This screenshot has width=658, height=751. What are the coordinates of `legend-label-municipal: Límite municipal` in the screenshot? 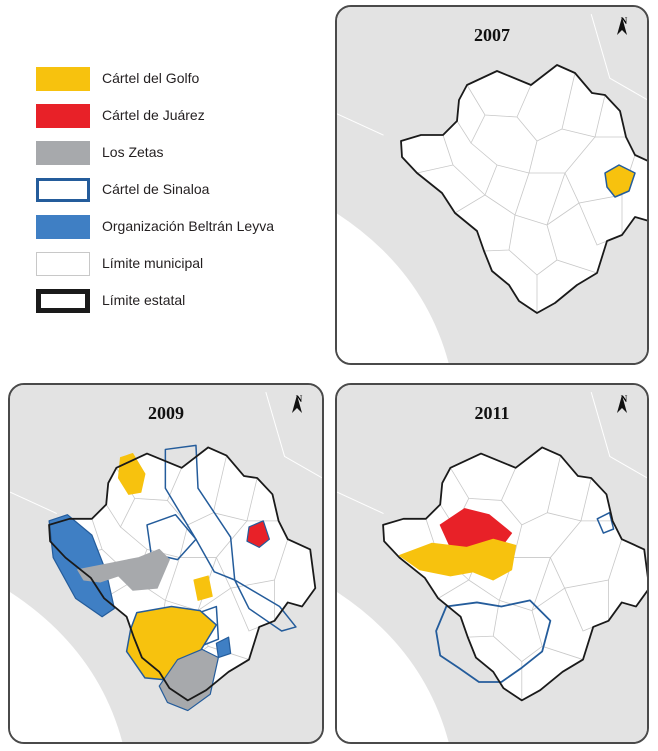 It's located at (153, 263).